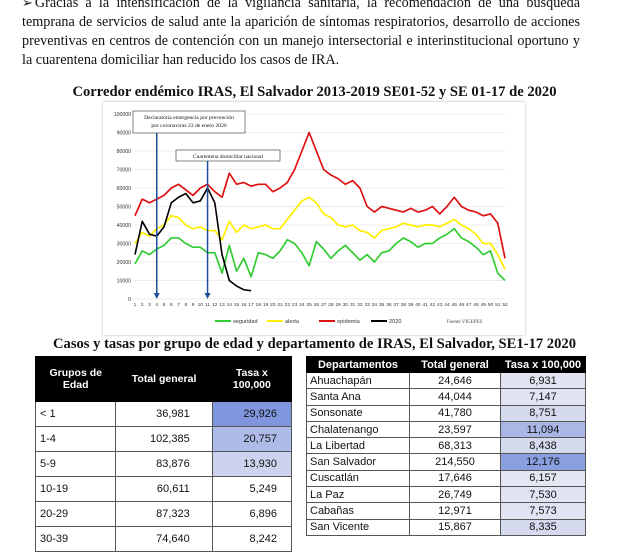 The height and width of the screenshot is (552, 629). I want to click on y-tick-label: 40000, so click(124, 226).